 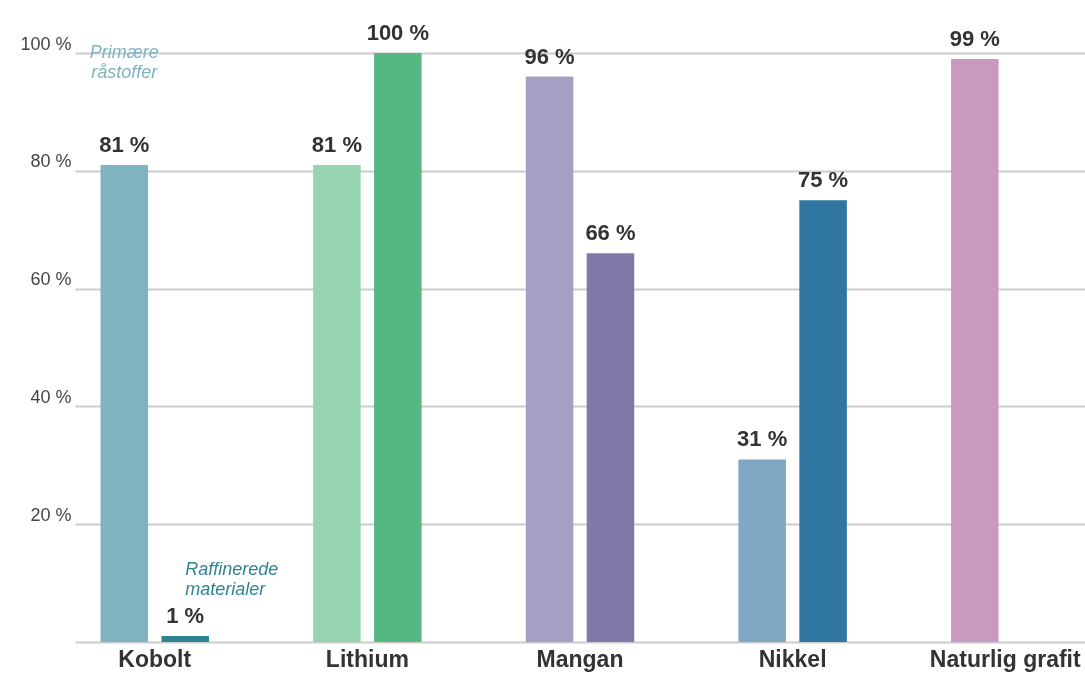 What do you see at coordinates (51, 161) in the screenshot?
I see `y-tick-label: 80 %` at bounding box center [51, 161].